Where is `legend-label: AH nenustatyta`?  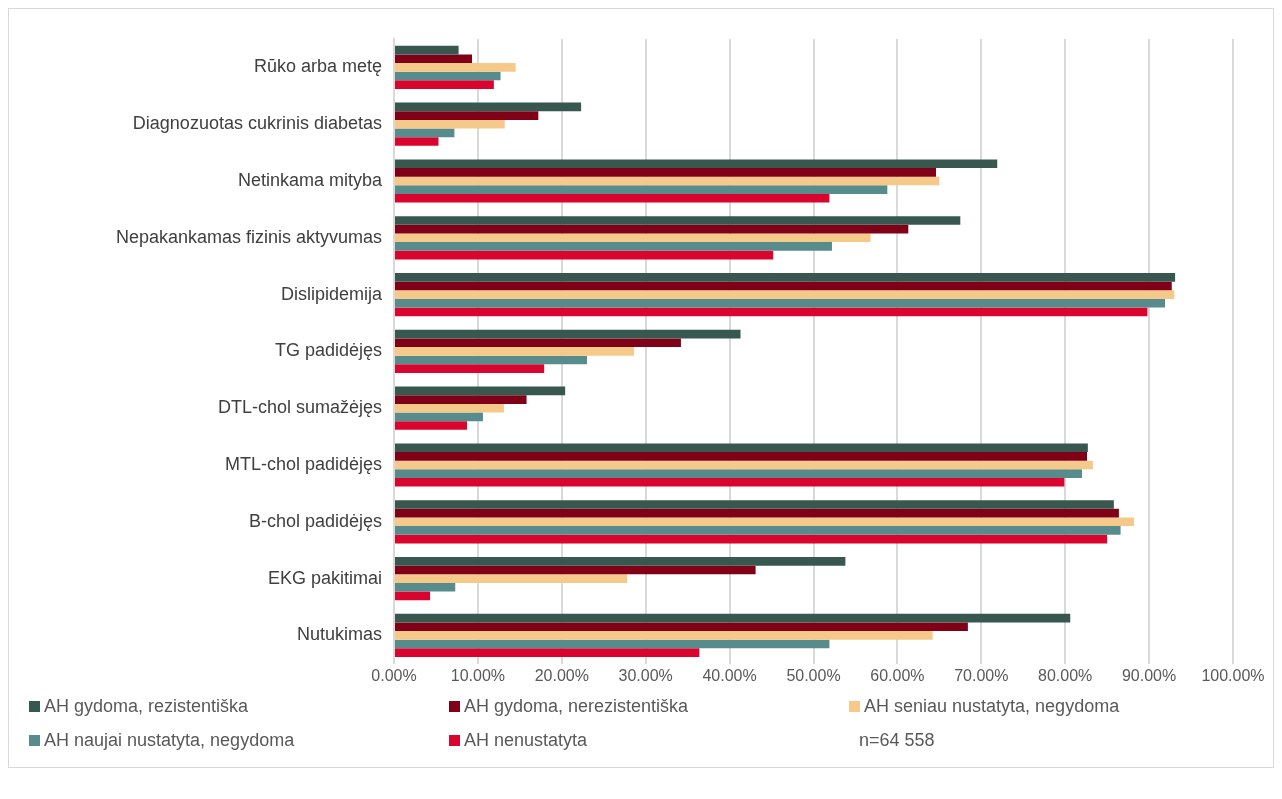 legend-label: AH nenustatyta is located at coordinates (526, 740).